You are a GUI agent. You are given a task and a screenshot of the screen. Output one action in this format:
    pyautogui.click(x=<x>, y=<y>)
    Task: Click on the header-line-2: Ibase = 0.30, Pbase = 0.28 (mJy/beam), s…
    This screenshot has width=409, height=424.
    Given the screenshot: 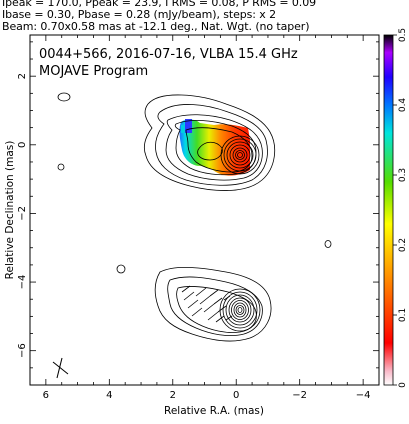 What is the action you would take?
    pyautogui.click(x=139, y=14)
    